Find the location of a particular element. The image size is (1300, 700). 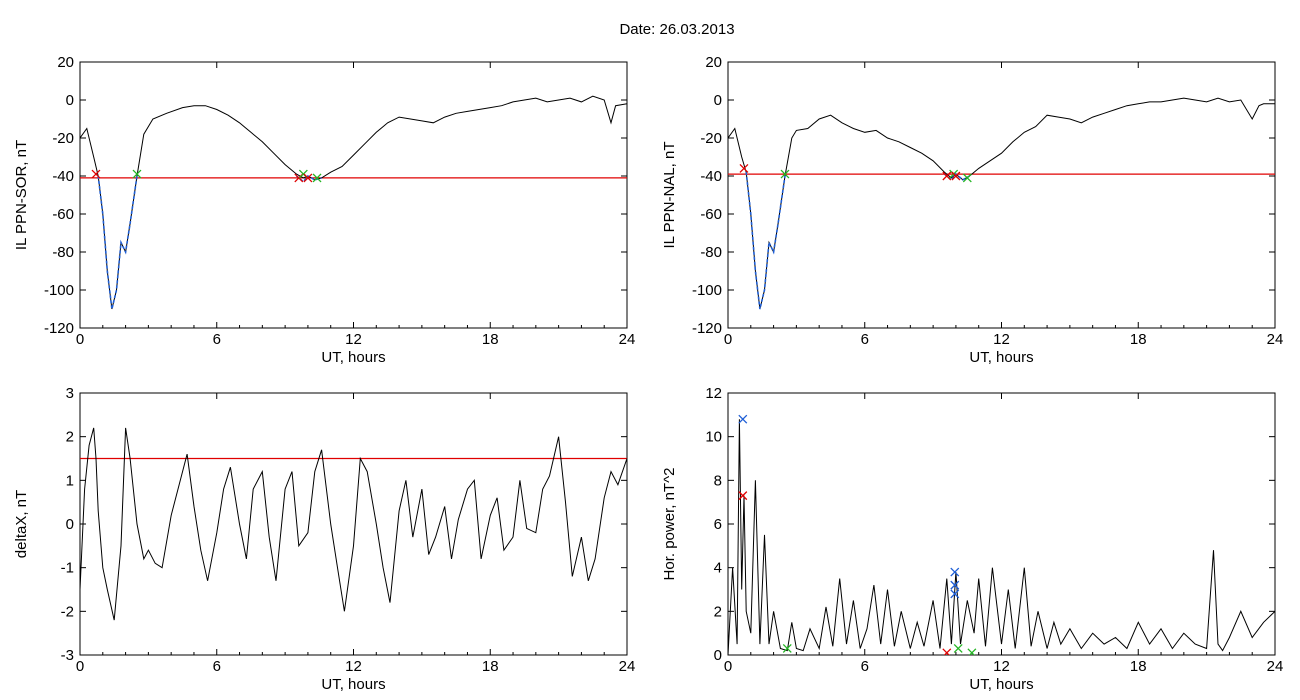

y-tick-label: -3 is located at coordinates (67, 655).